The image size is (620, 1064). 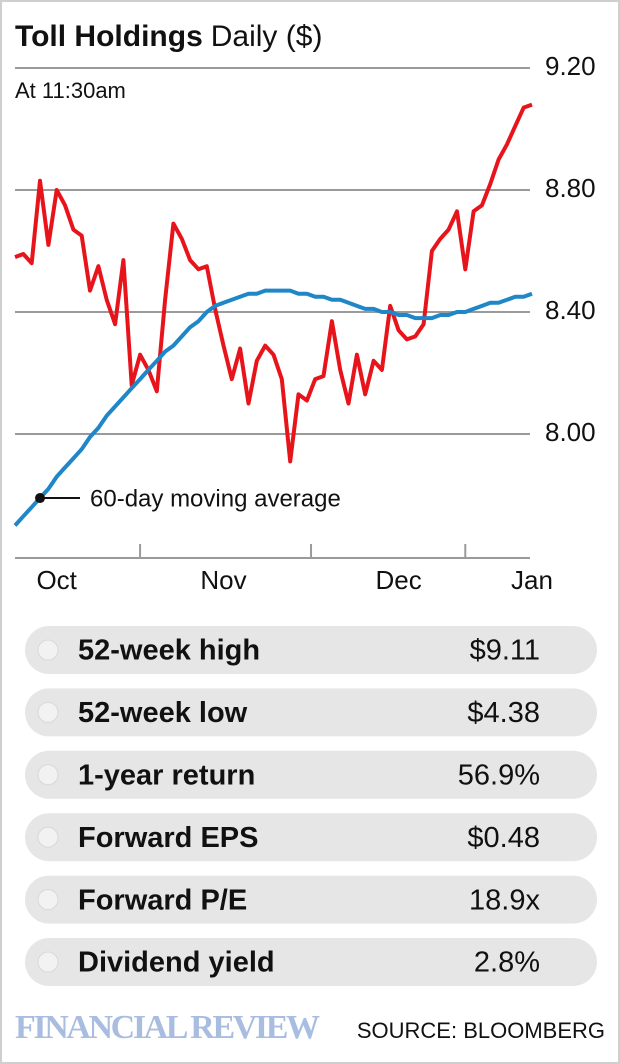 What do you see at coordinates (505, 651) in the screenshot?
I see `stat-value: $9.11` at bounding box center [505, 651].